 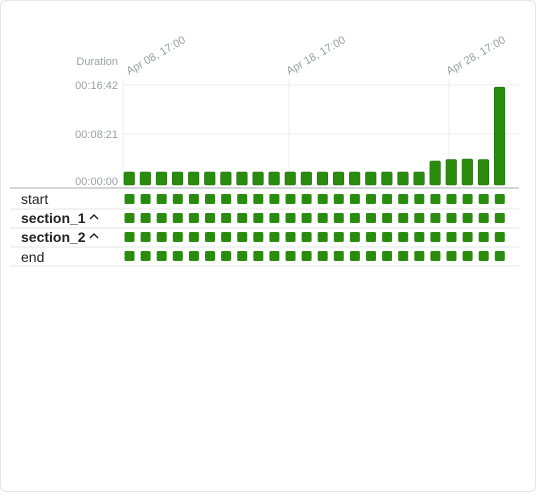 I want to click on row-label: section_2, so click(x=53, y=237).